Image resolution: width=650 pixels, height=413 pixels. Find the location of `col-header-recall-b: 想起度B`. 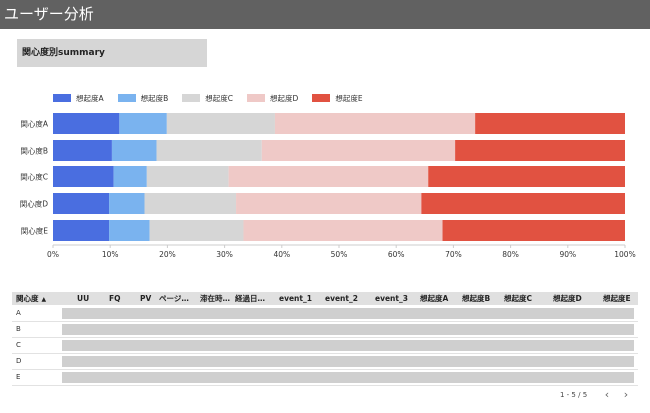

col-header-recall-b: 想起度B is located at coordinates (476, 298).